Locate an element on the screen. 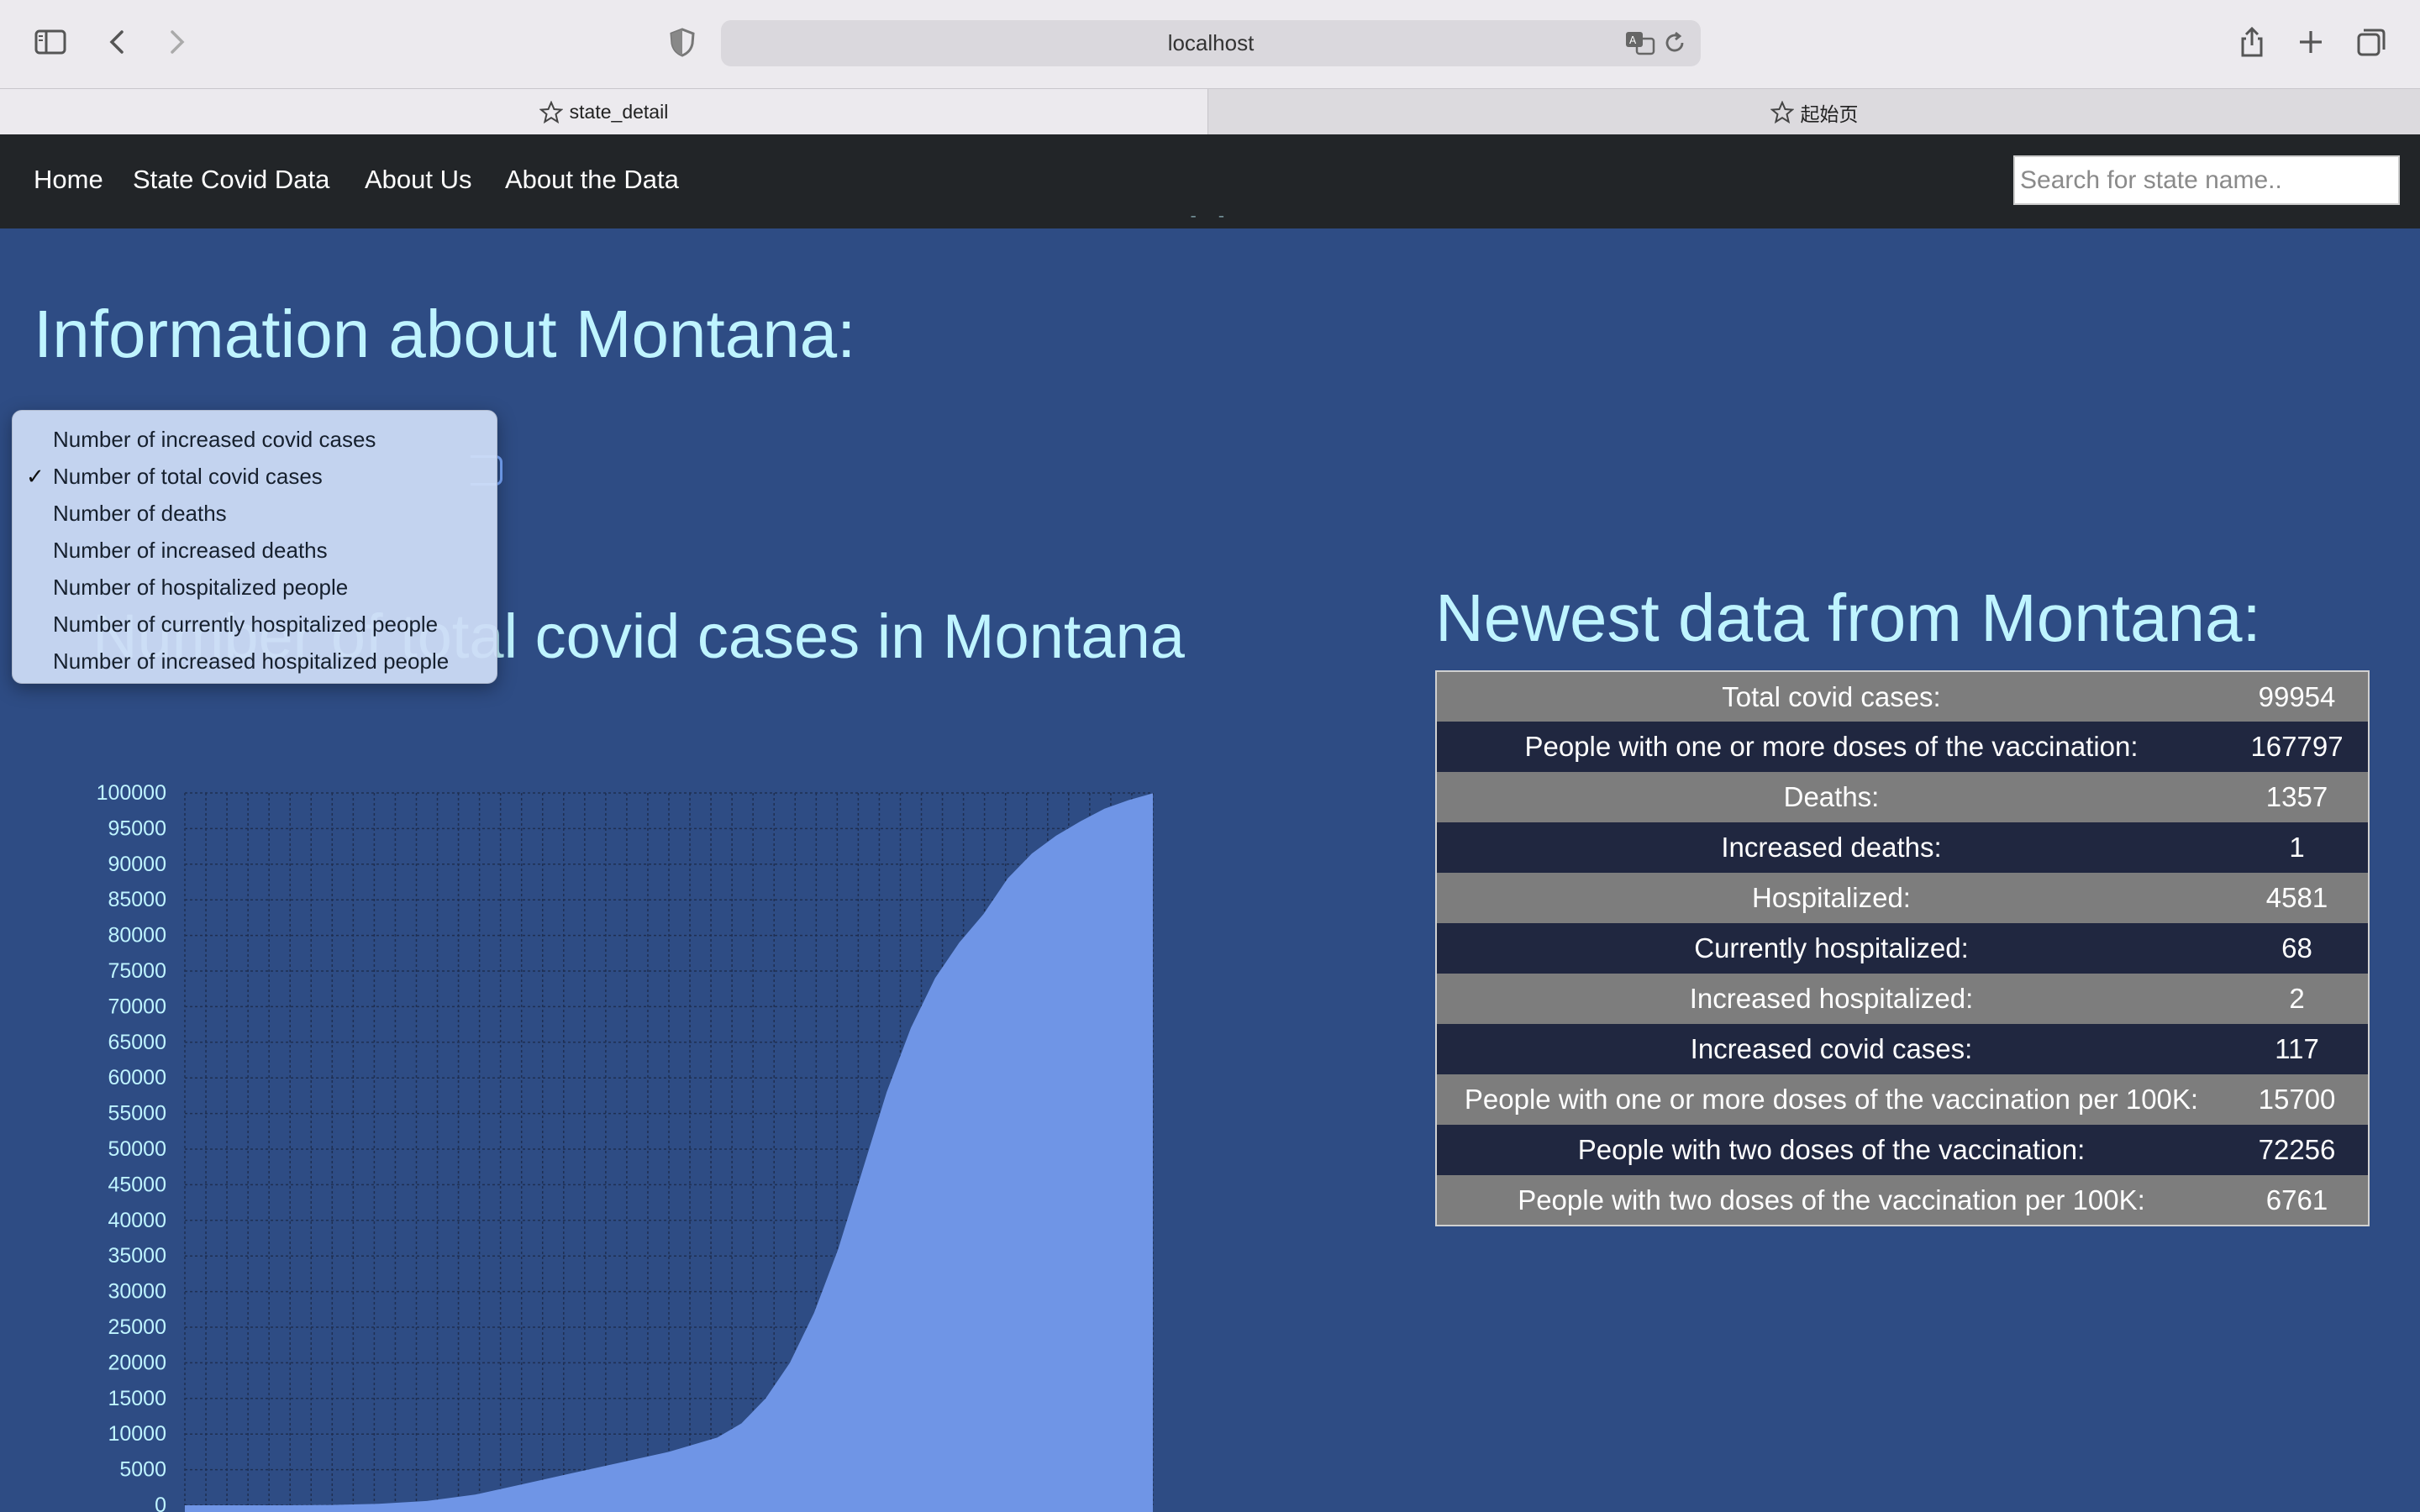 This screenshot has height=1512, width=2420. row-value: 1357 is located at coordinates (2297, 797).